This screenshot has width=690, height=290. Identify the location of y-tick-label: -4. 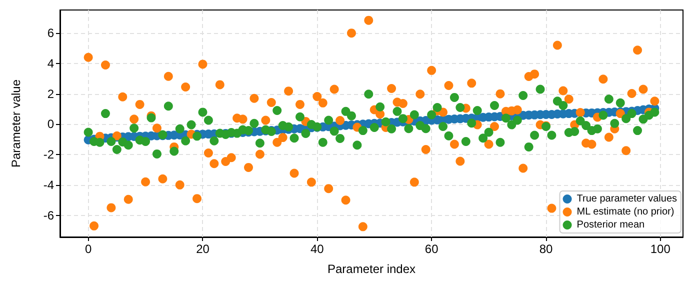
(48, 185).